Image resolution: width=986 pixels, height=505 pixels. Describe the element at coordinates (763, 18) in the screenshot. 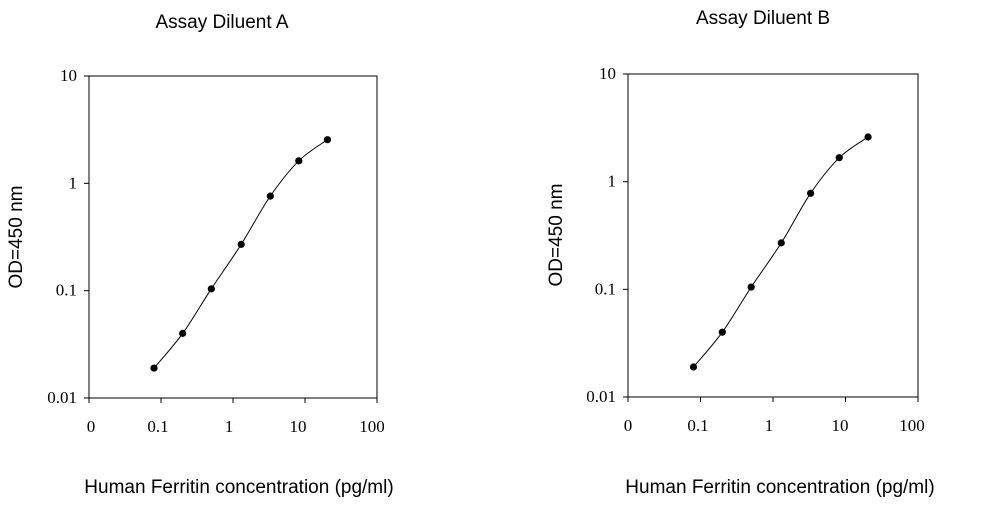

I see `chart-title: Assay Diluent B` at that location.